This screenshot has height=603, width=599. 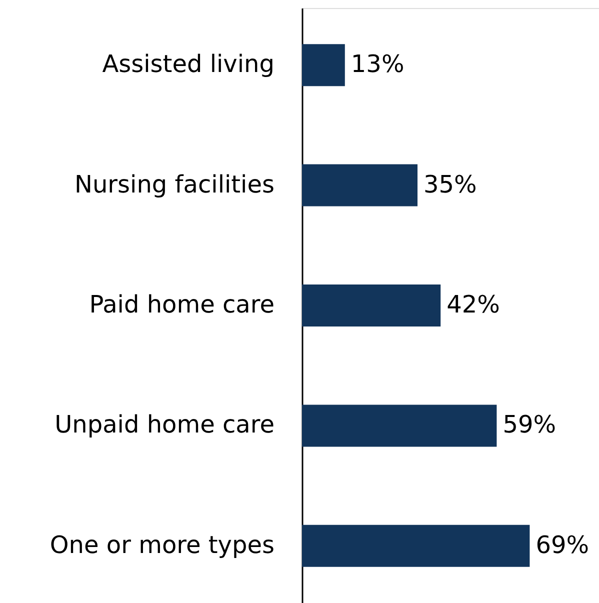 I want to click on data-label: 13%, so click(x=377, y=64).